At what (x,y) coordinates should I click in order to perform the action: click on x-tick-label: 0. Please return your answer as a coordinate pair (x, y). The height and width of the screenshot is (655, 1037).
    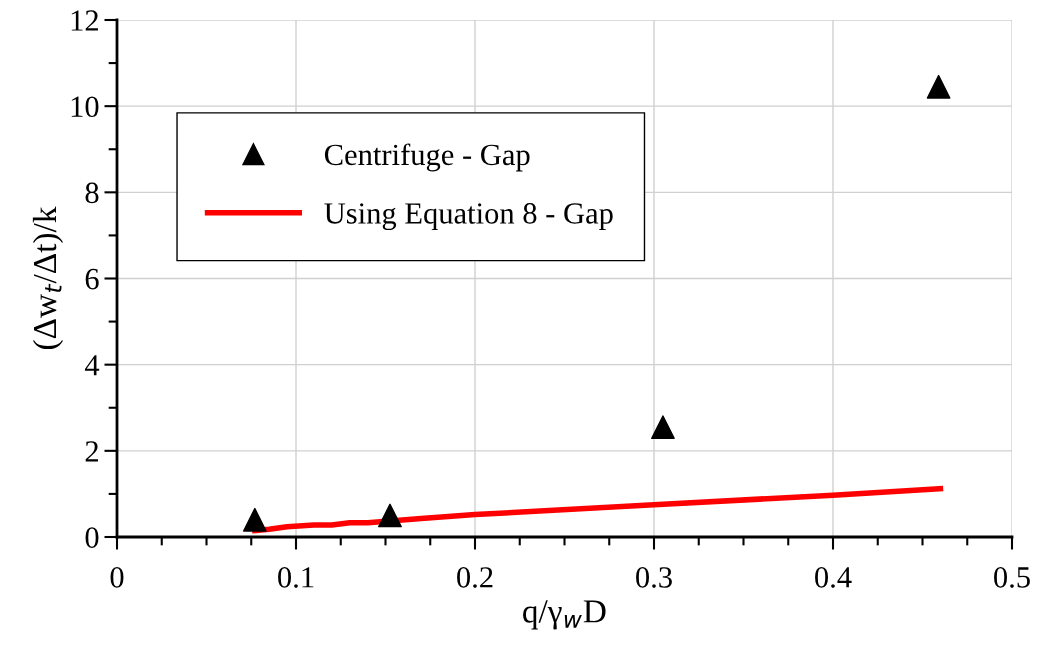
    Looking at the image, I should click on (117, 577).